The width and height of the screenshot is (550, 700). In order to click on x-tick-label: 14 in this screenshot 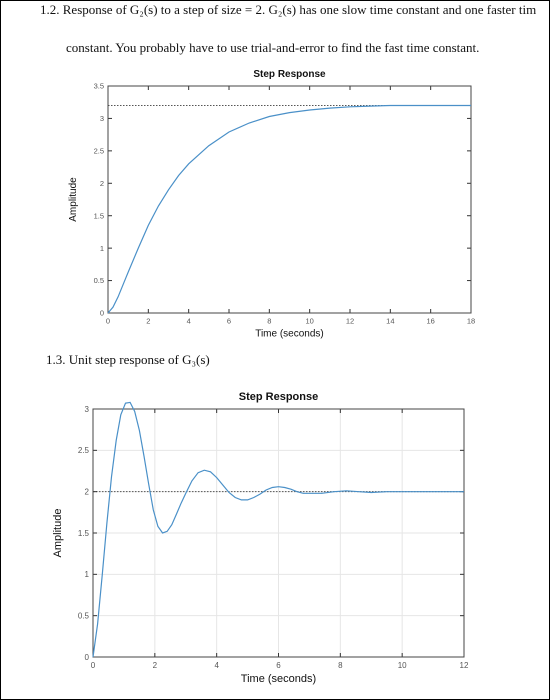, I will do `click(390, 321)`.